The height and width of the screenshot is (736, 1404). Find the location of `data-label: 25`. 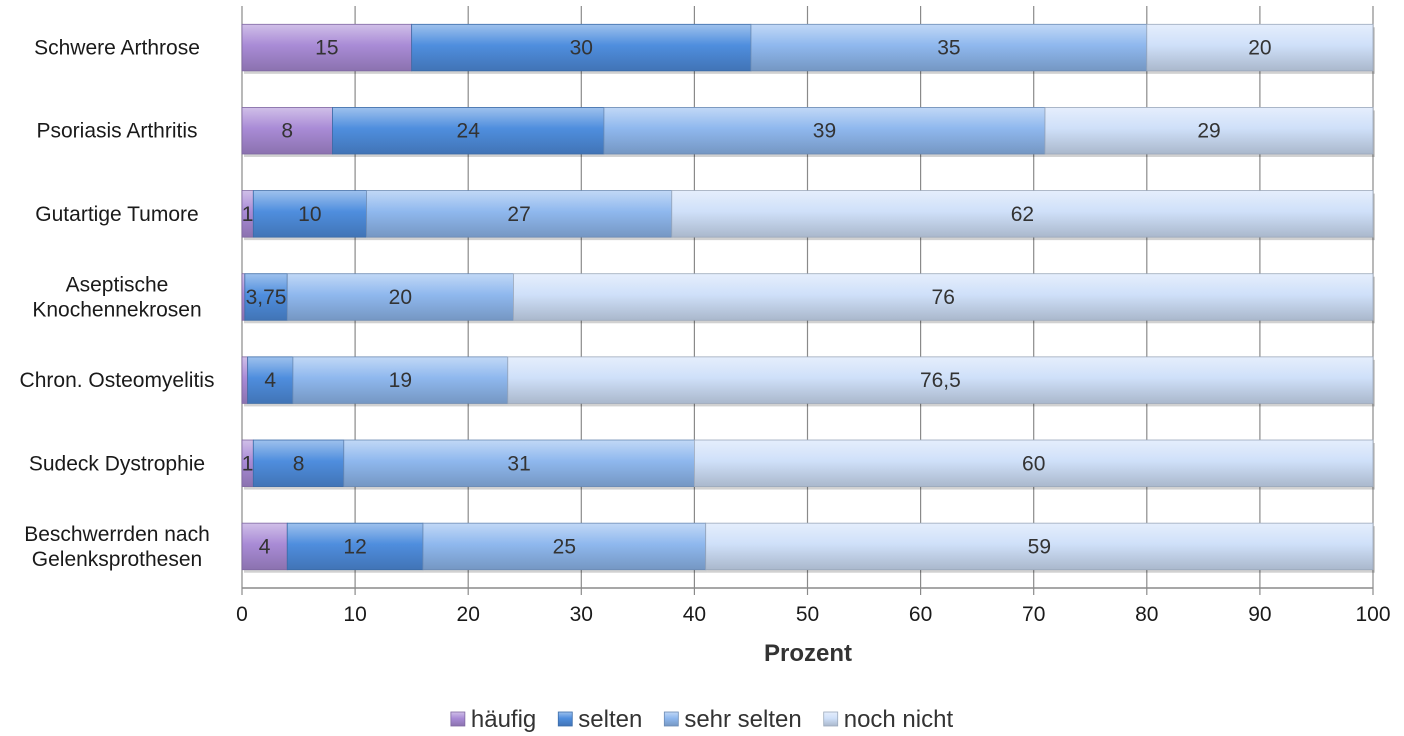

data-label: 25 is located at coordinates (564, 546).